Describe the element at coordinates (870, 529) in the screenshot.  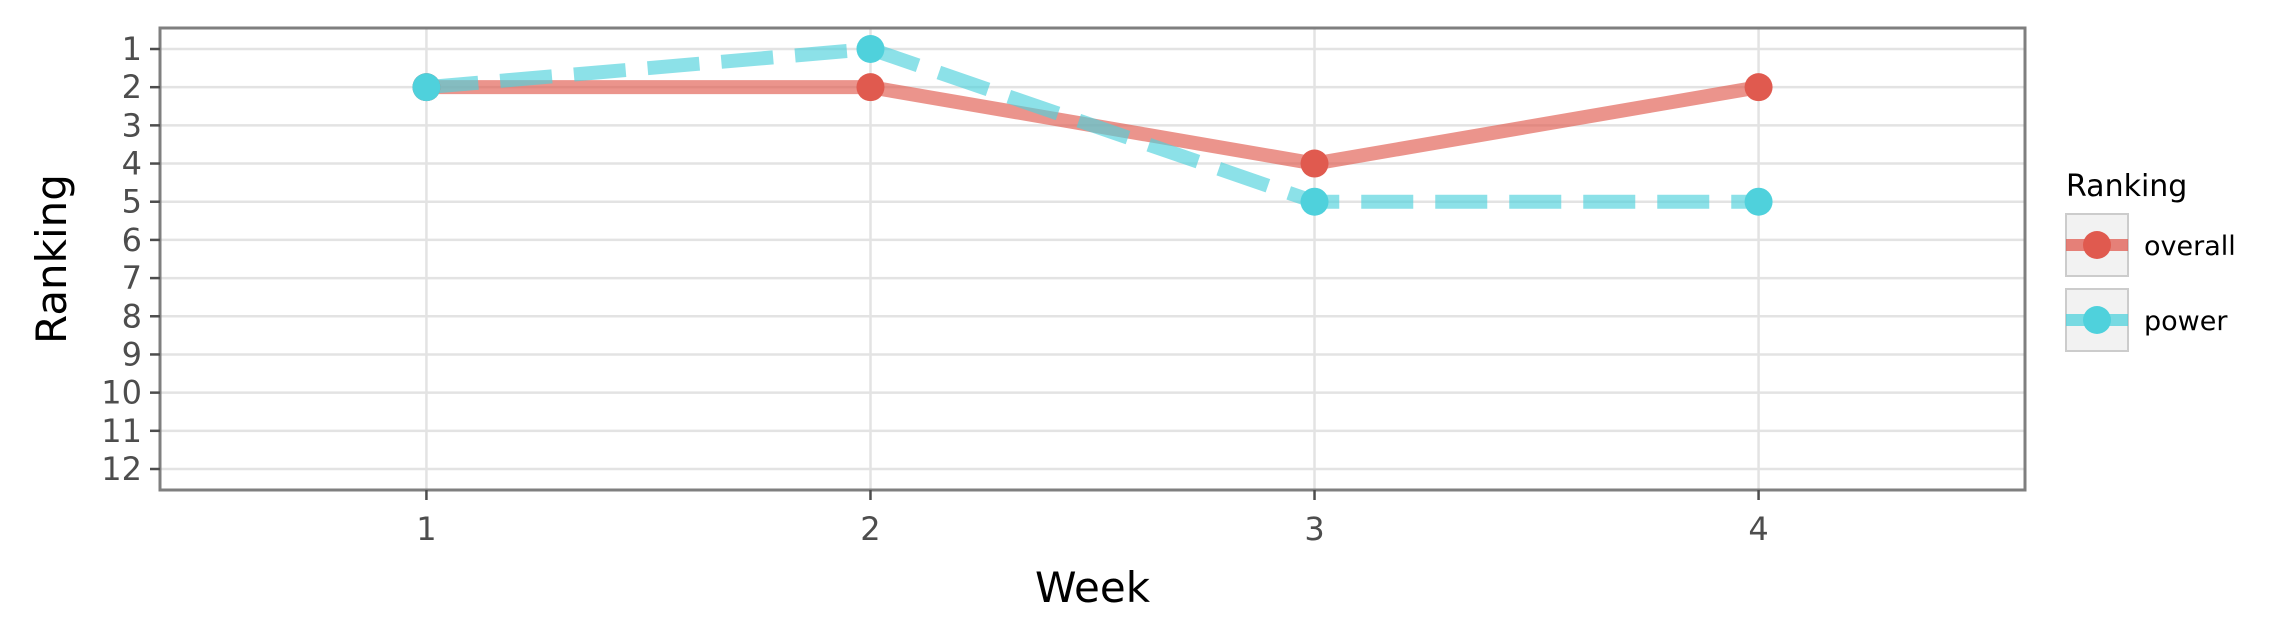
I see `x-tick-label: 2` at that location.